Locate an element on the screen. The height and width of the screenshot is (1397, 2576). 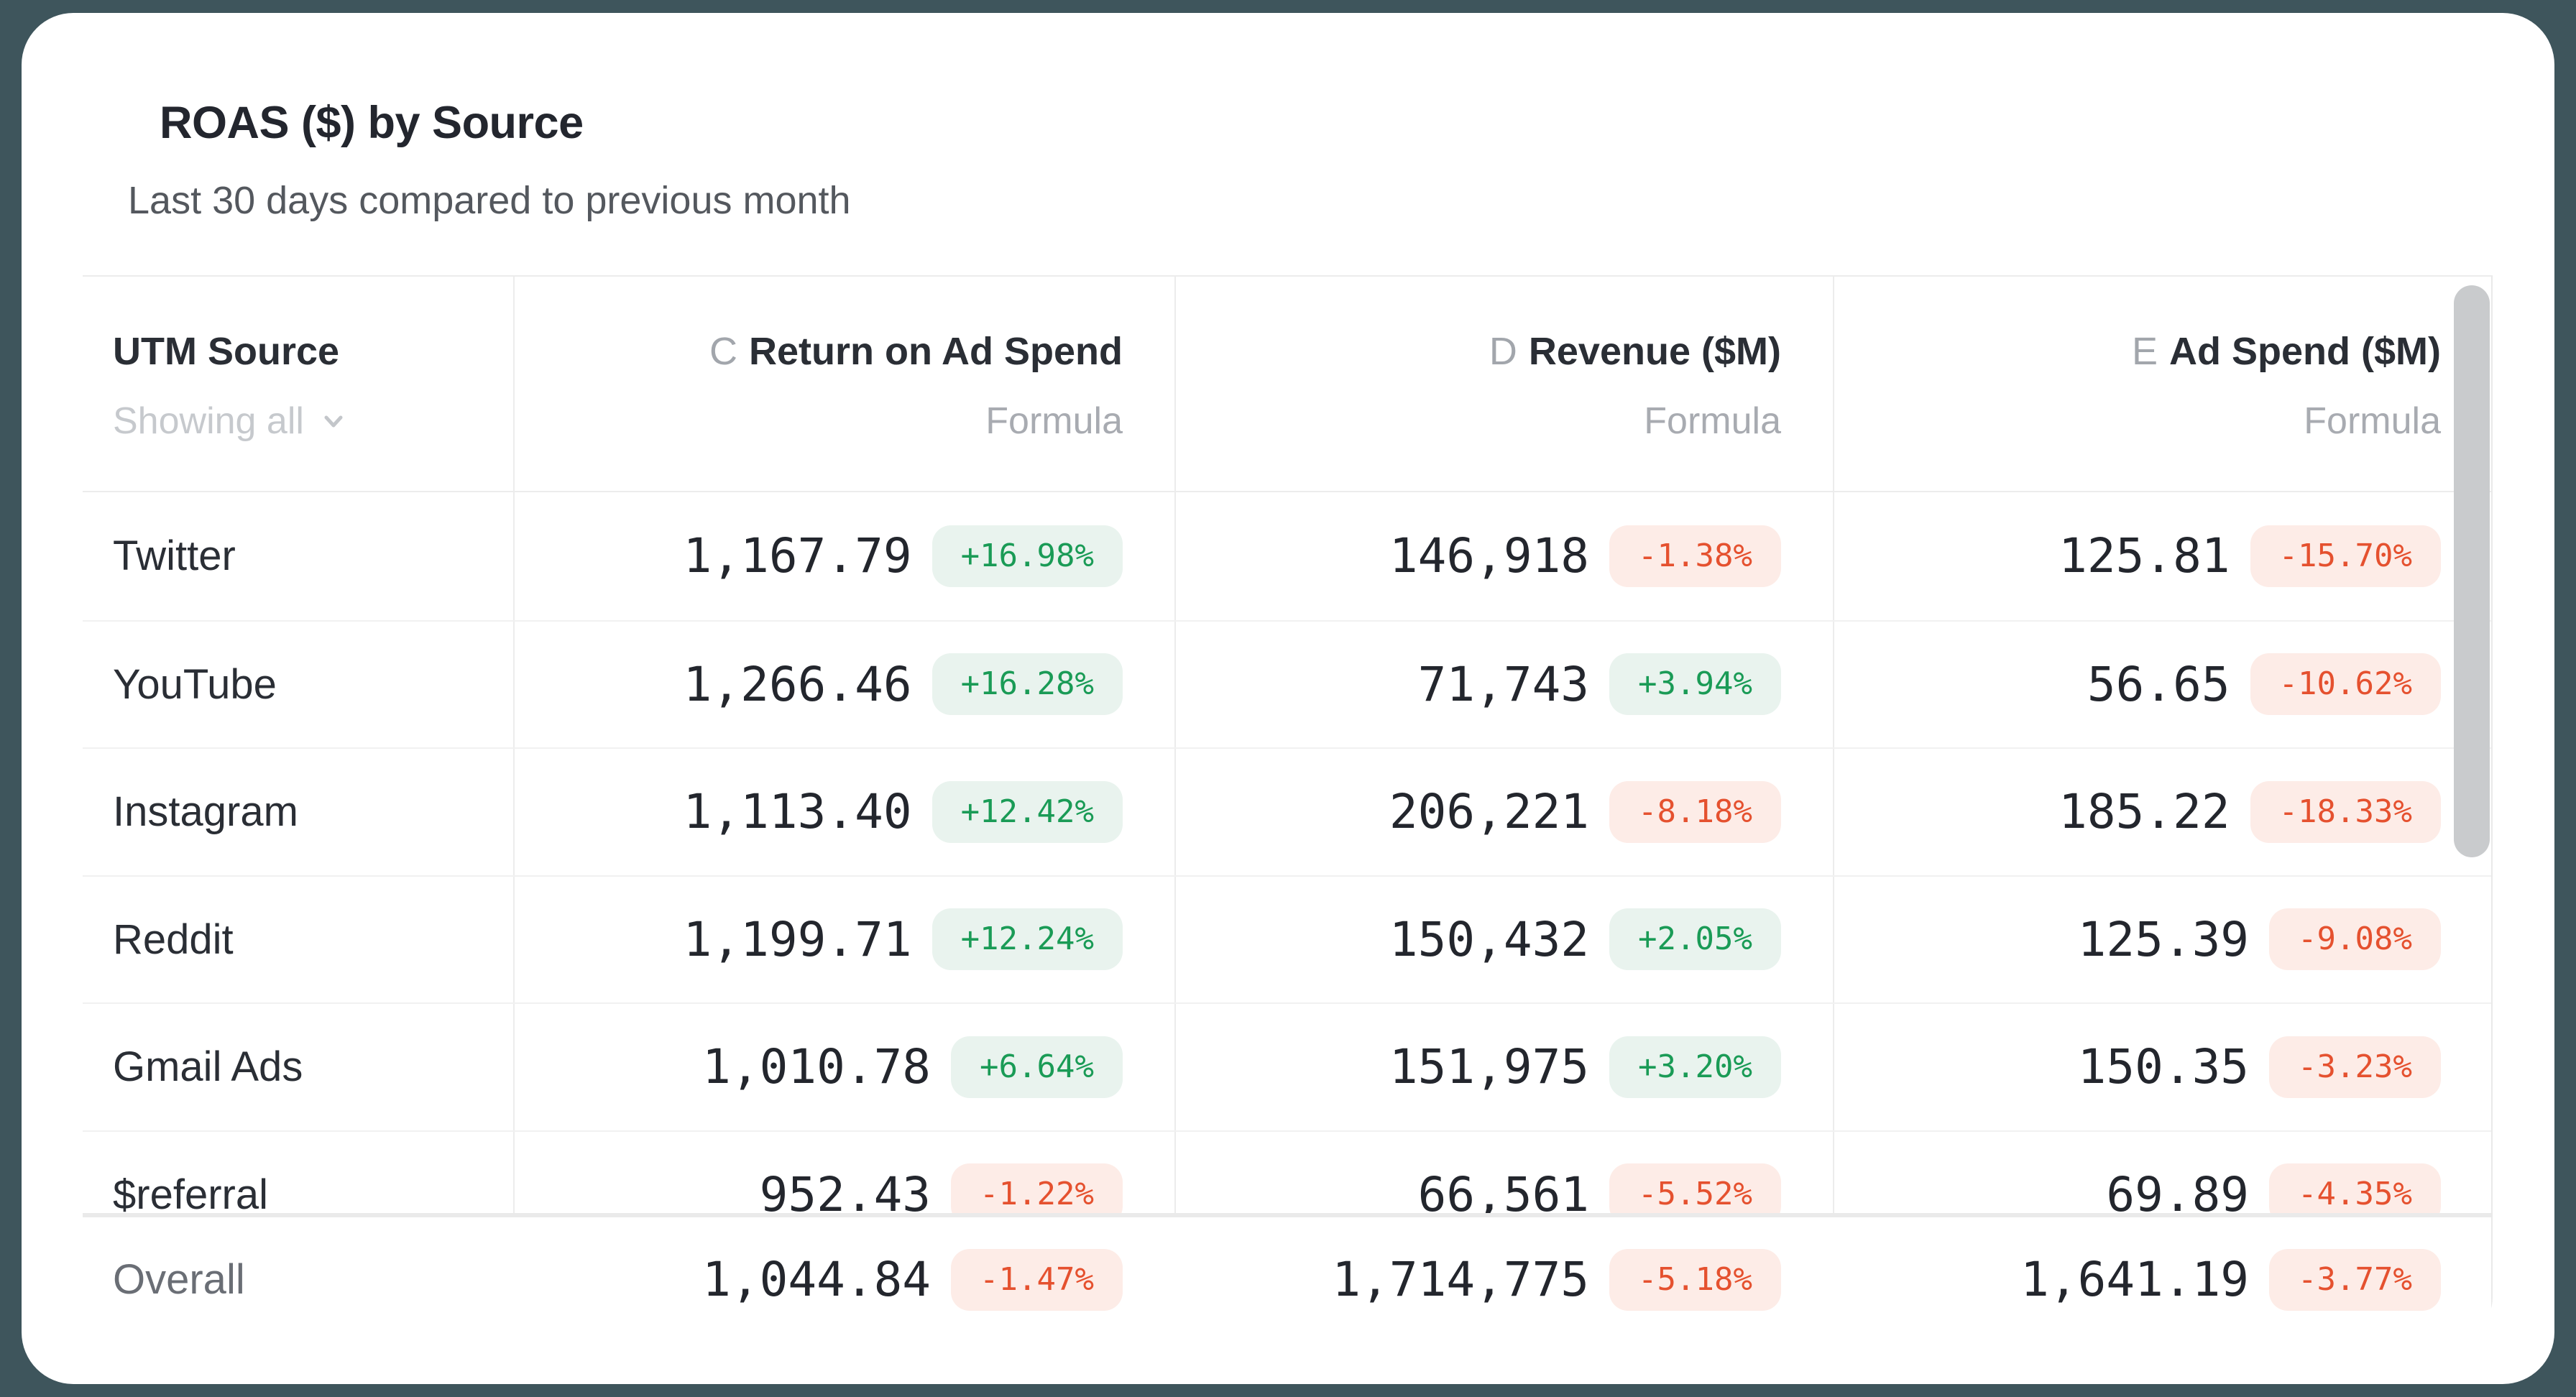
adspend-value: 125.39 is located at coordinates (2163, 939).